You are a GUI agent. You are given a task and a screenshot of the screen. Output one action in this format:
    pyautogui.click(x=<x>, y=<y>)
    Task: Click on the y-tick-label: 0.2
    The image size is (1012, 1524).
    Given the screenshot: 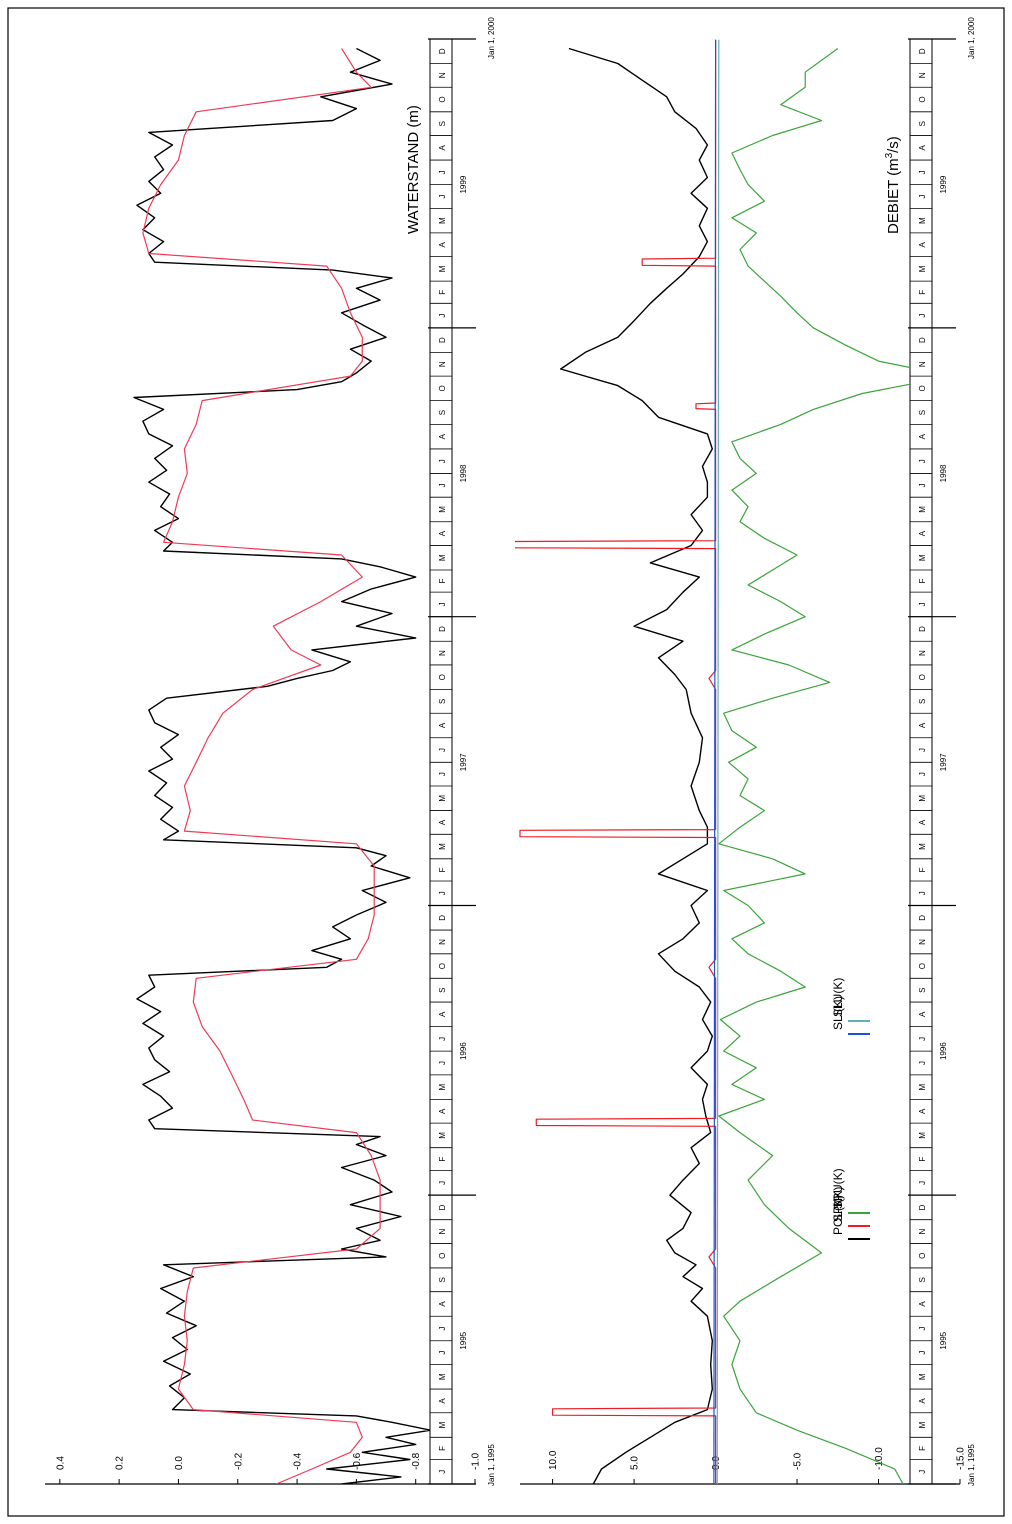 What is the action you would take?
    pyautogui.click(x=120, y=1463)
    